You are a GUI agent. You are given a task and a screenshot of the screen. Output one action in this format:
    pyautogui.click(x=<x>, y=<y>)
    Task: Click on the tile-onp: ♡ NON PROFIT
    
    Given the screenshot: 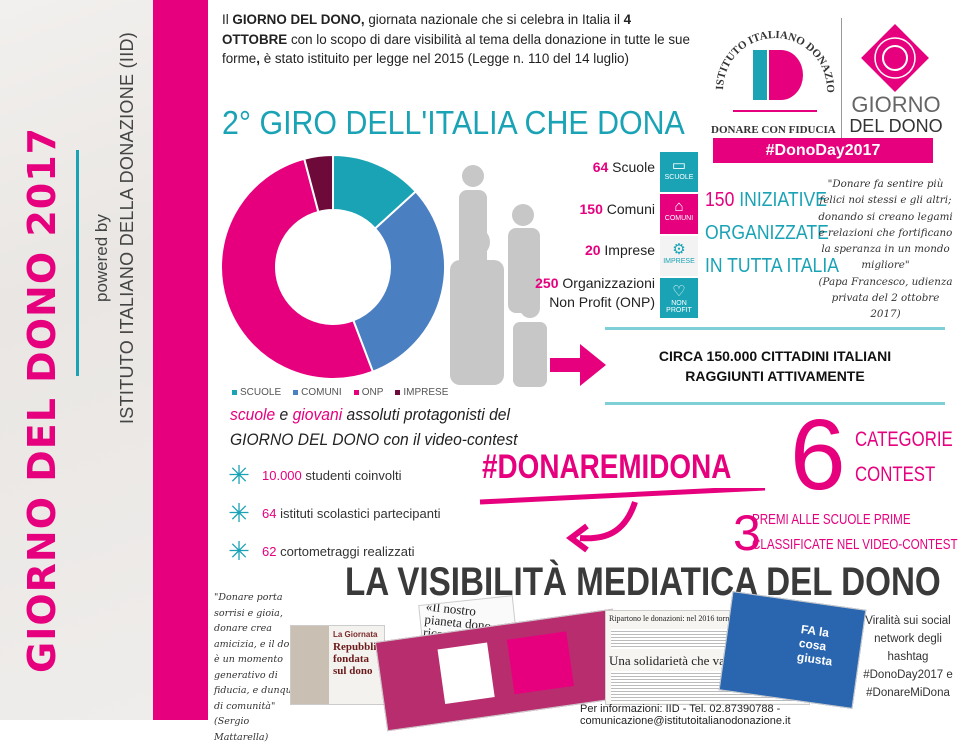 What is the action you would take?
    pyautogui.click(x=679, y=298)
    